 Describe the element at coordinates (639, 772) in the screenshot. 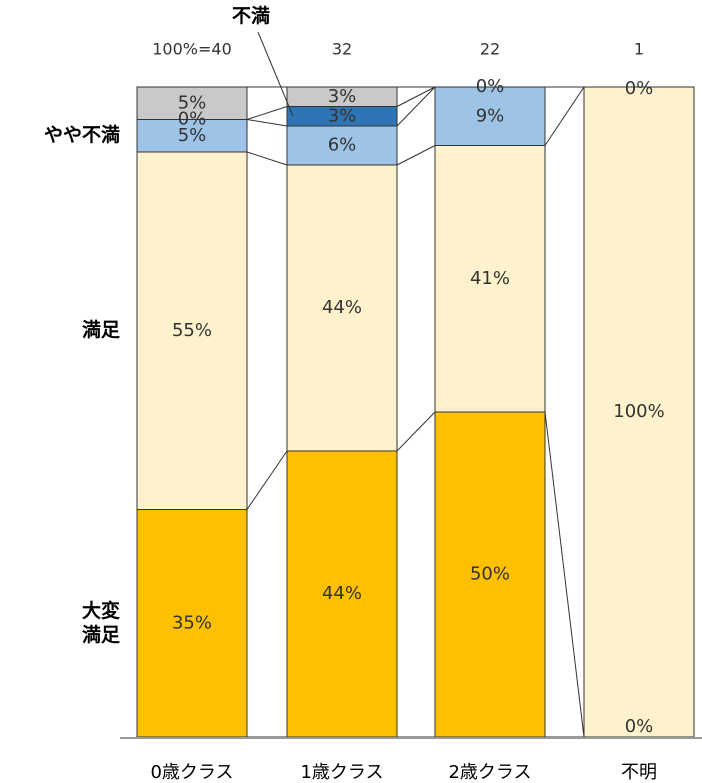

I see `x-tick-label: 不明` at that location.